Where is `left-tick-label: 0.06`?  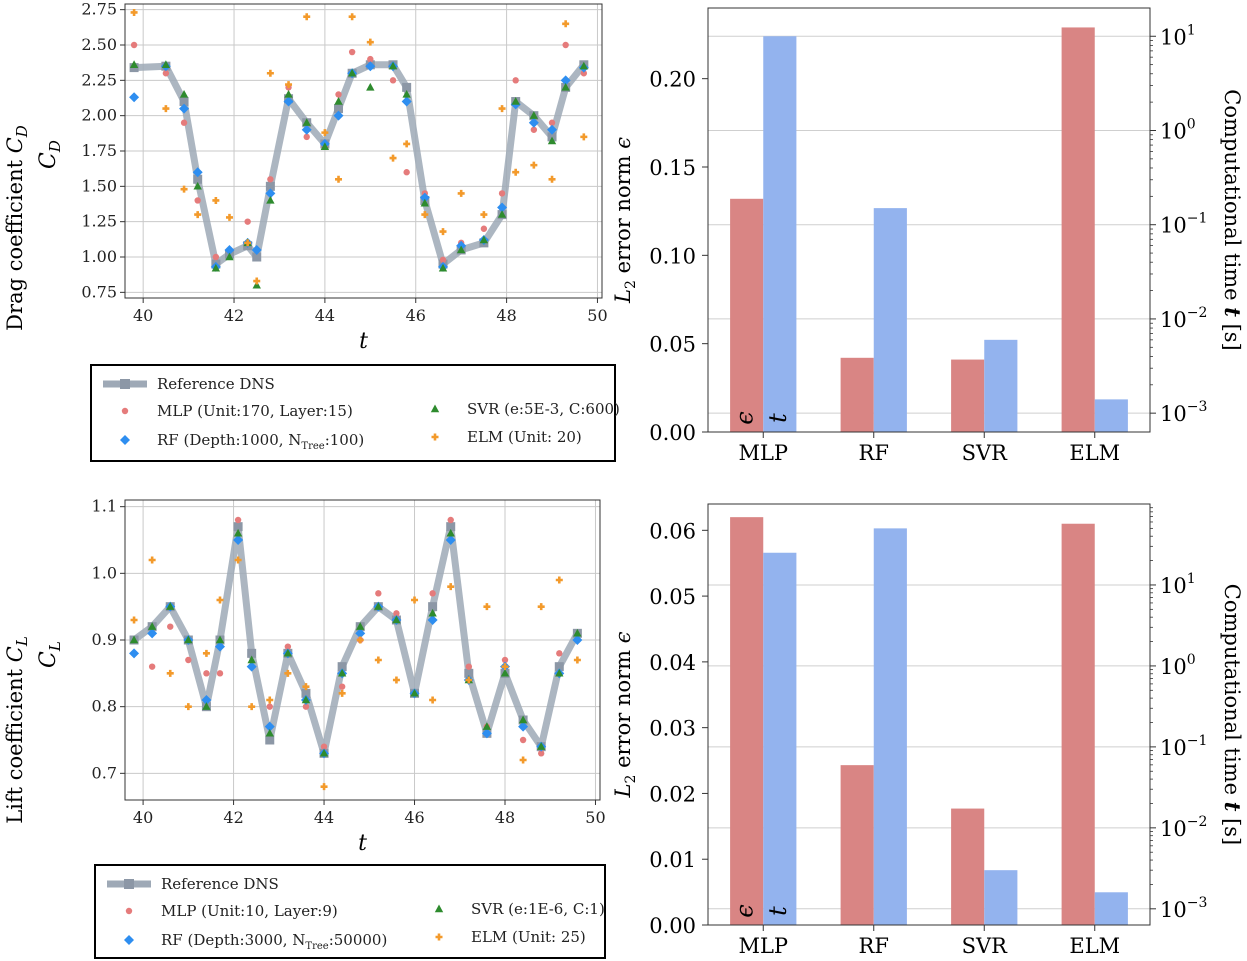 left-tick-label: 0.06 is located at coordinates (672, 531).